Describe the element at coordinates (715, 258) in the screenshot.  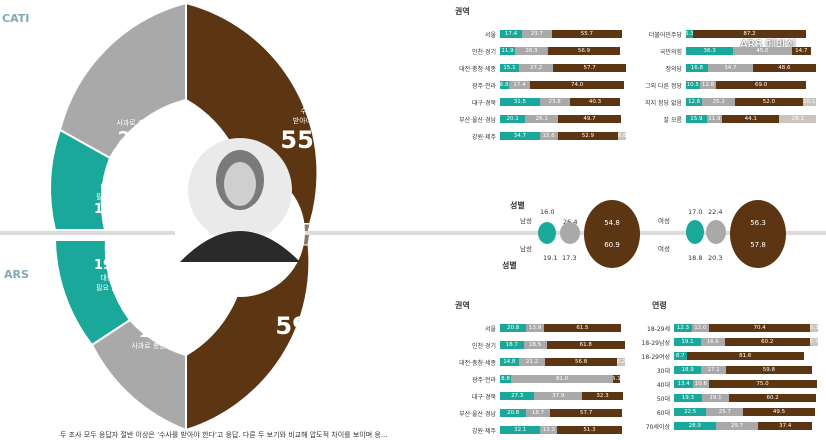
I see `female-bot-gray: 20.3` at that location.